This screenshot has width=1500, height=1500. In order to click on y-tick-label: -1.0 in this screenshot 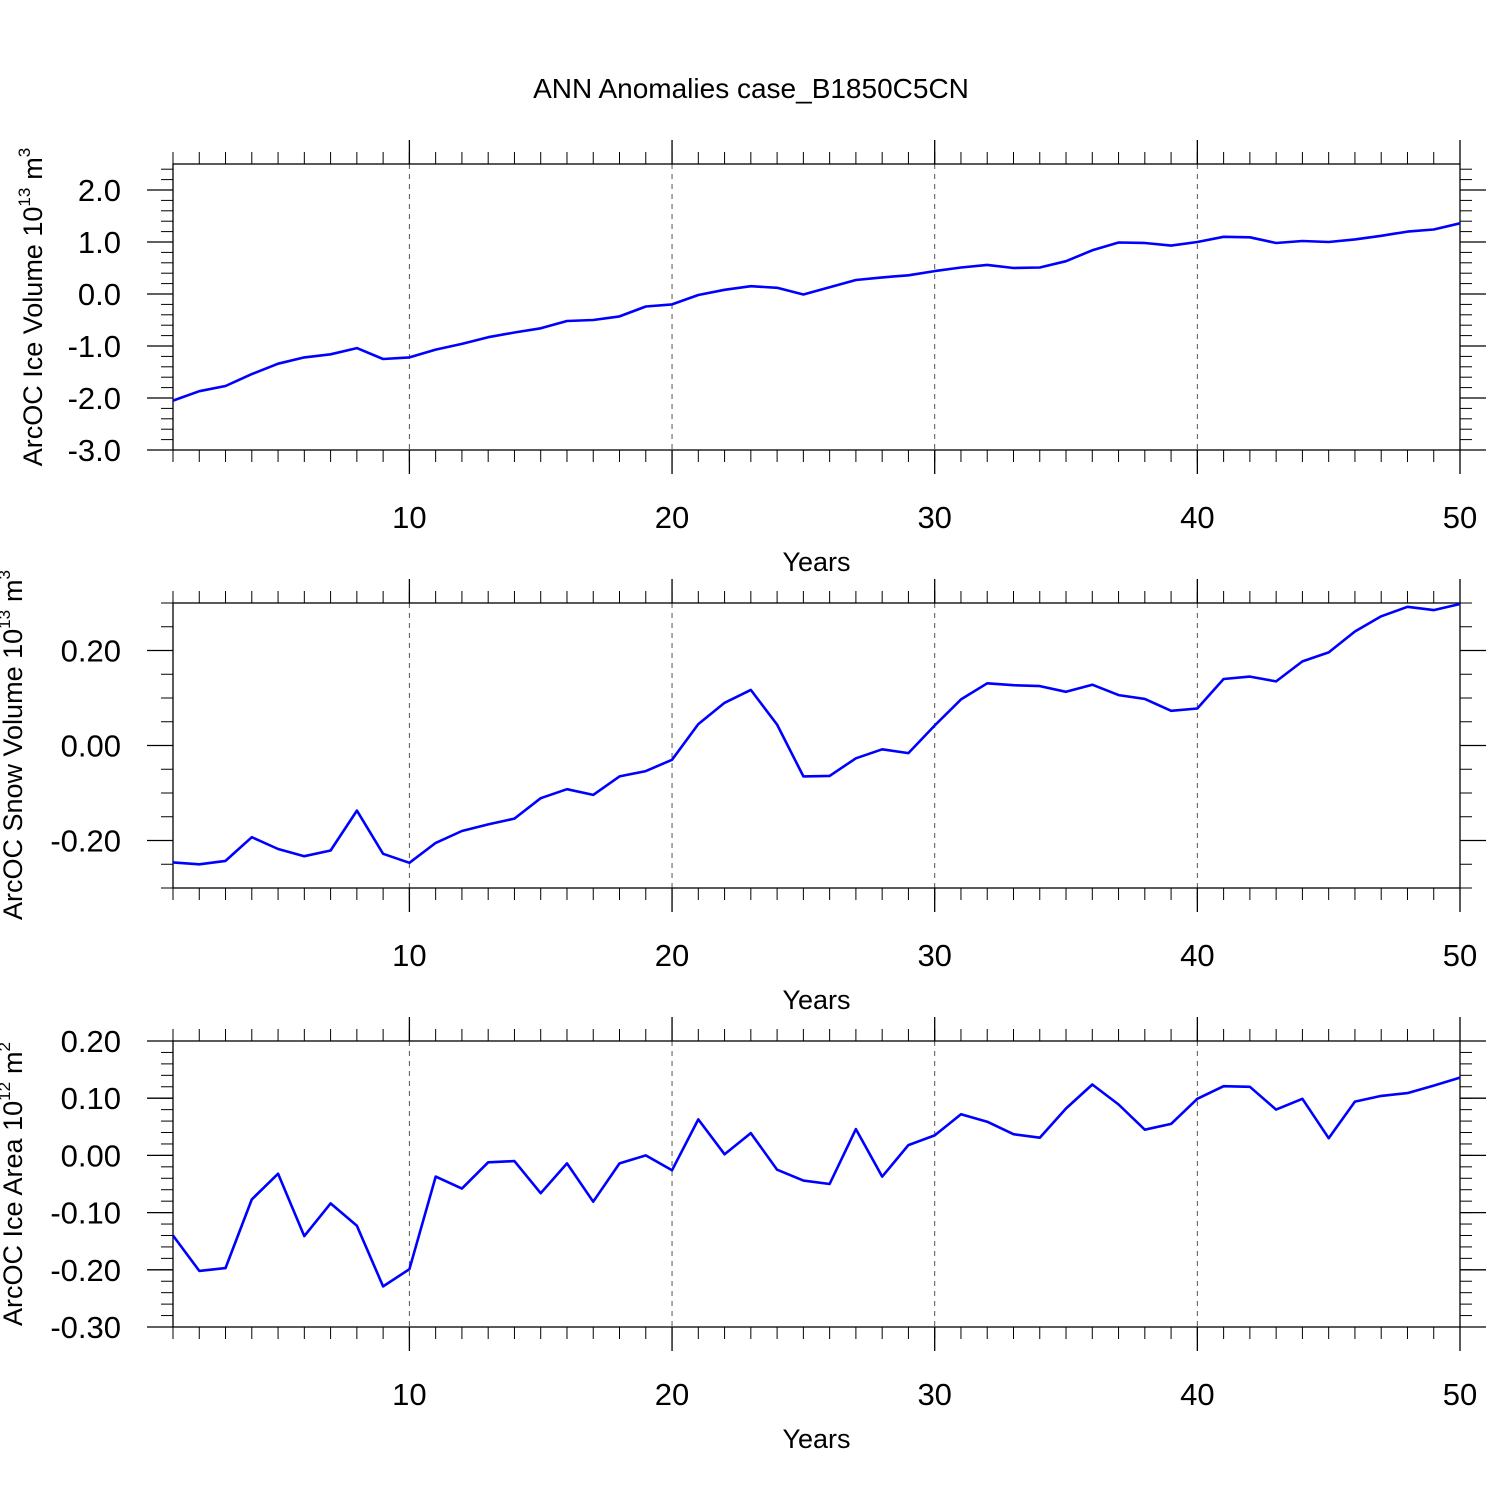, I will do `click(94, 346)`.